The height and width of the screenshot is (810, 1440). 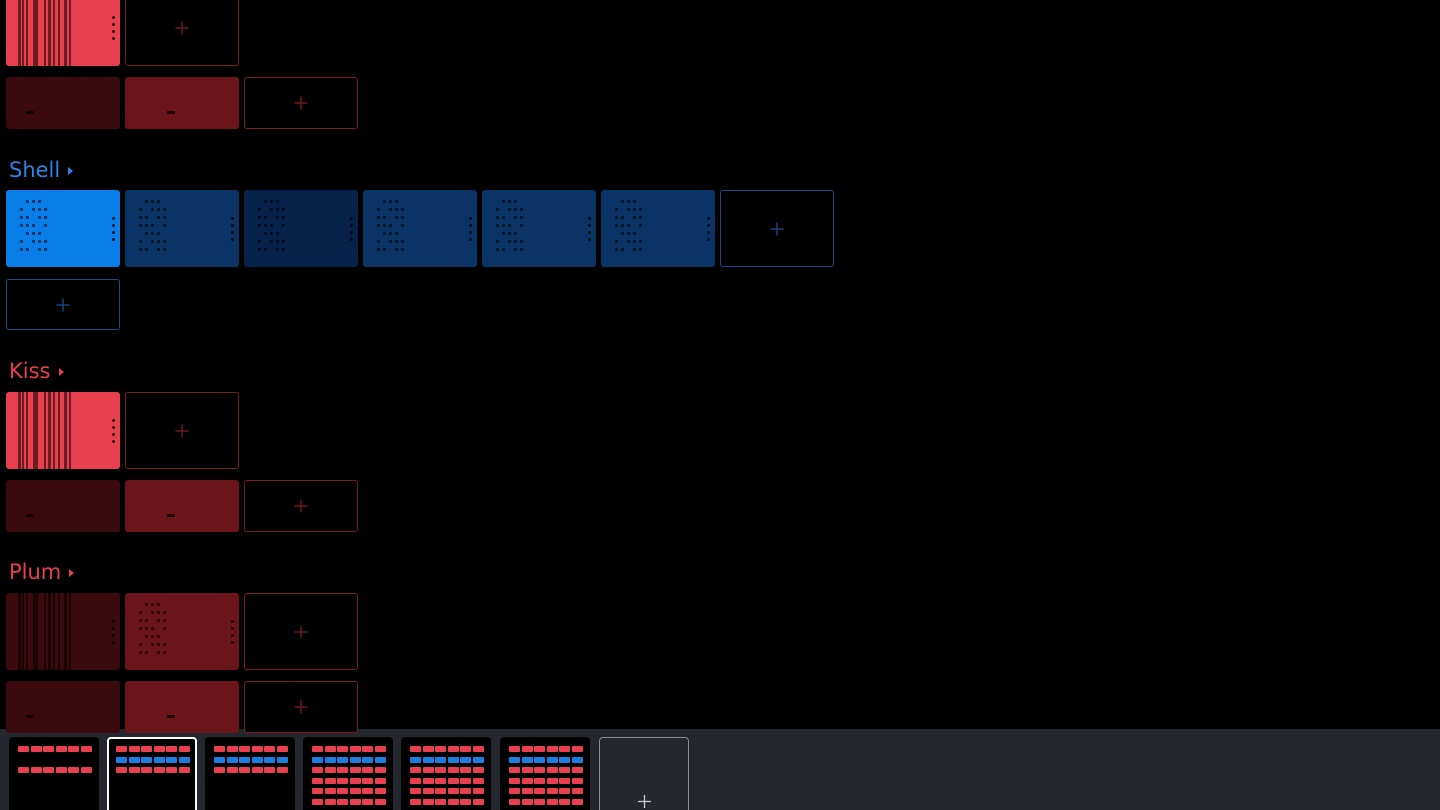 I want to click on plus-icon, so click(x=182, y=430).